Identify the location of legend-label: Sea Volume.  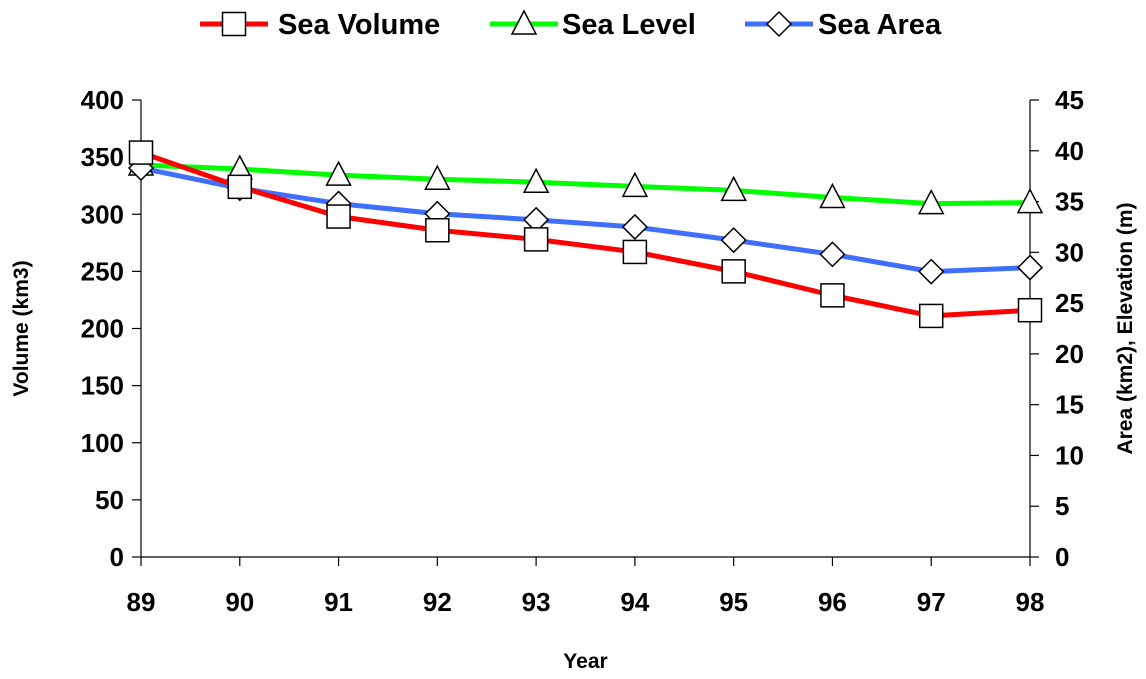
(359, 25).